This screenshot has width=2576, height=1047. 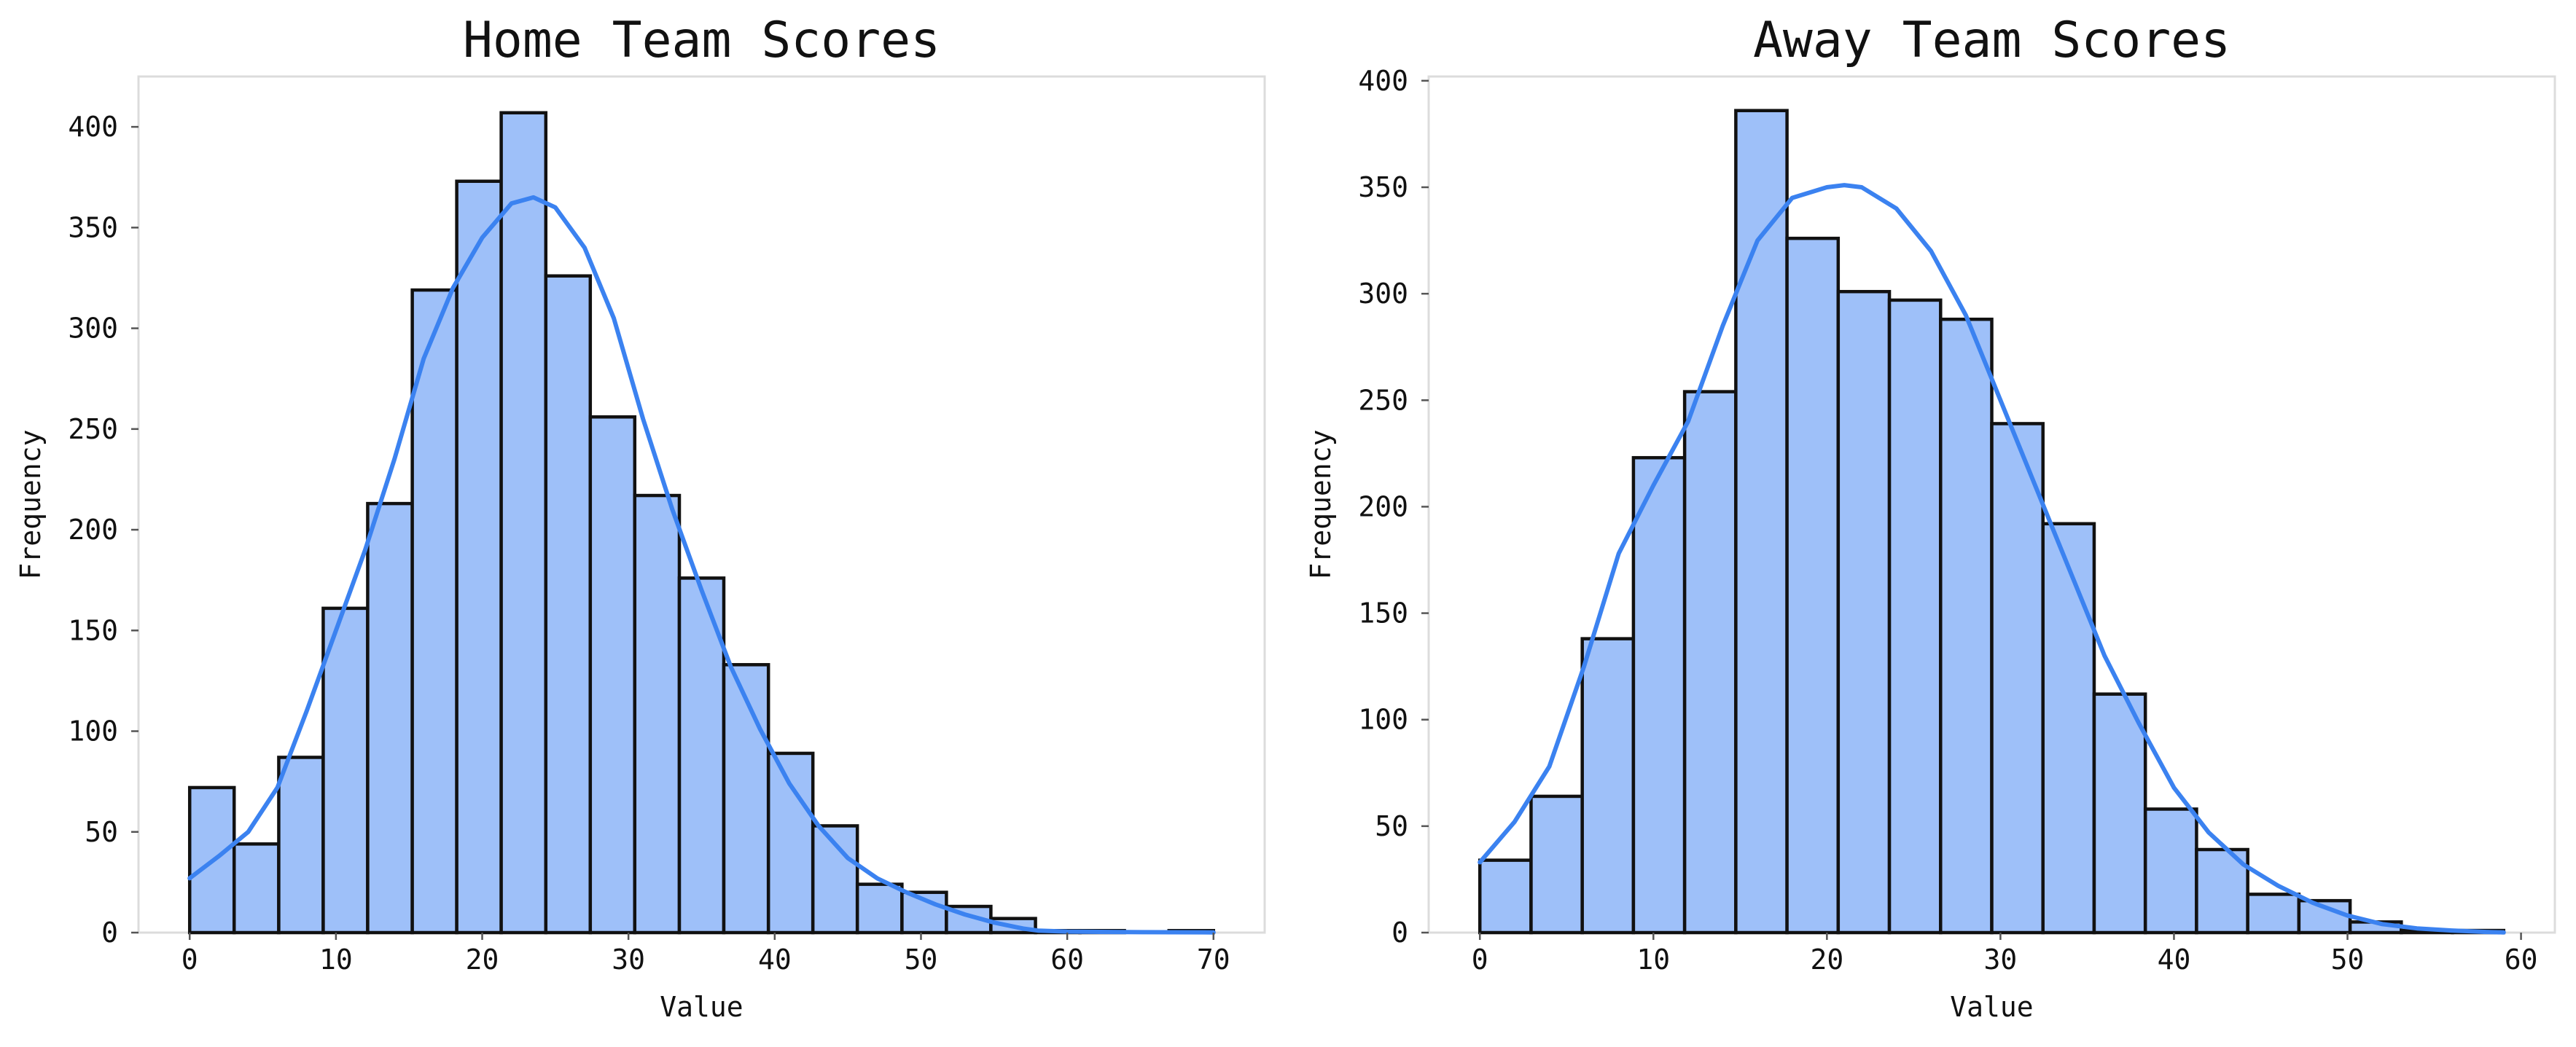 What do you see at coordinates (1991, 40) in the screenshot?
I see `chart-title: Away Team Scores` at bounding box center [1991, 40].